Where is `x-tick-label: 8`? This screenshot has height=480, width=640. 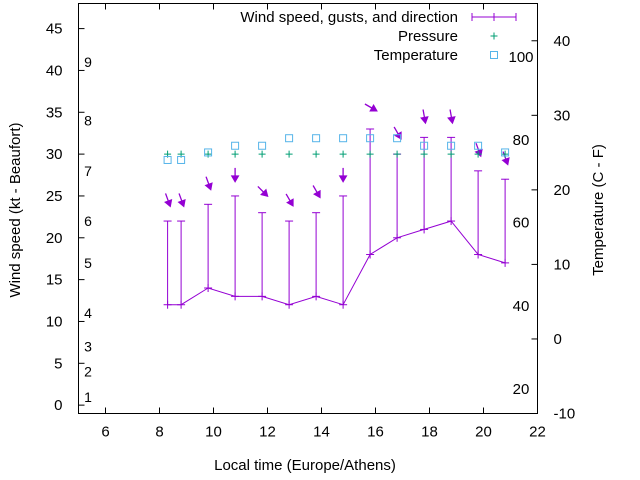 x-tick-label: 8 is located at coordinates (159, 432).